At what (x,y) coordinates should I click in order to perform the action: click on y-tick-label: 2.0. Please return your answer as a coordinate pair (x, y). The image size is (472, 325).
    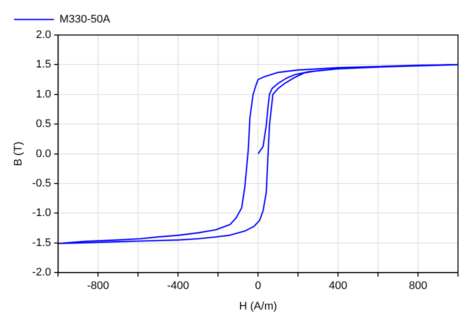
    Looking at the image, I should click on (44, 35).